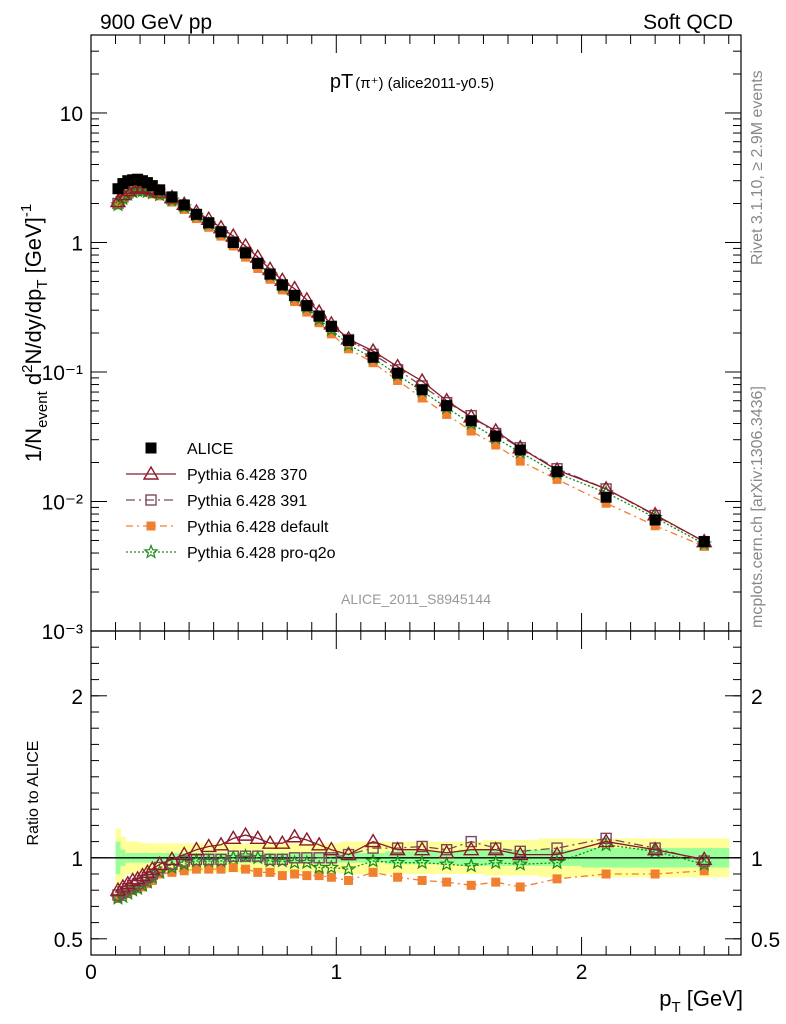  Describe the element at coordinates (247, 475) in the screenshot. I see `legend-label: Pythia 6.428 370` at that location.